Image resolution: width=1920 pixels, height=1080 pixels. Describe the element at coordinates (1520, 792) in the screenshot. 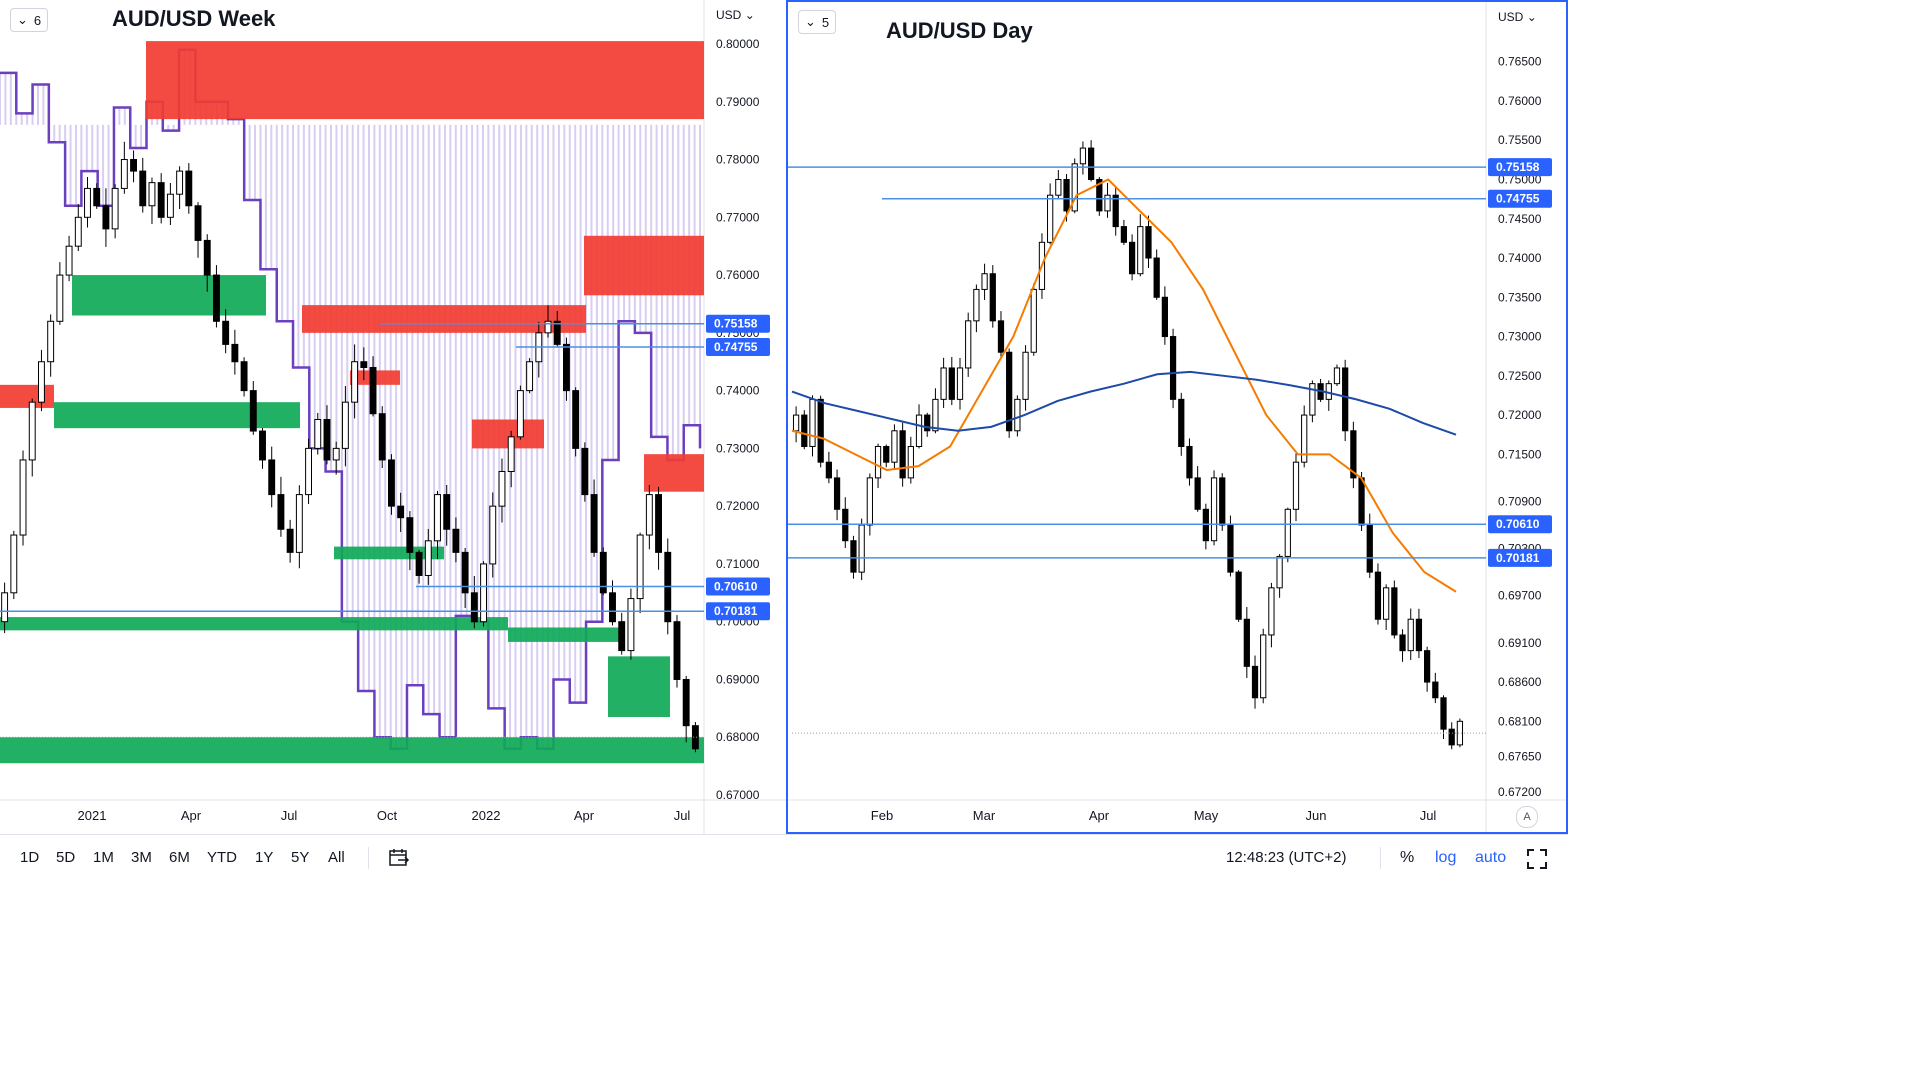

I see `price-tick-label: 0.67200` at that location.